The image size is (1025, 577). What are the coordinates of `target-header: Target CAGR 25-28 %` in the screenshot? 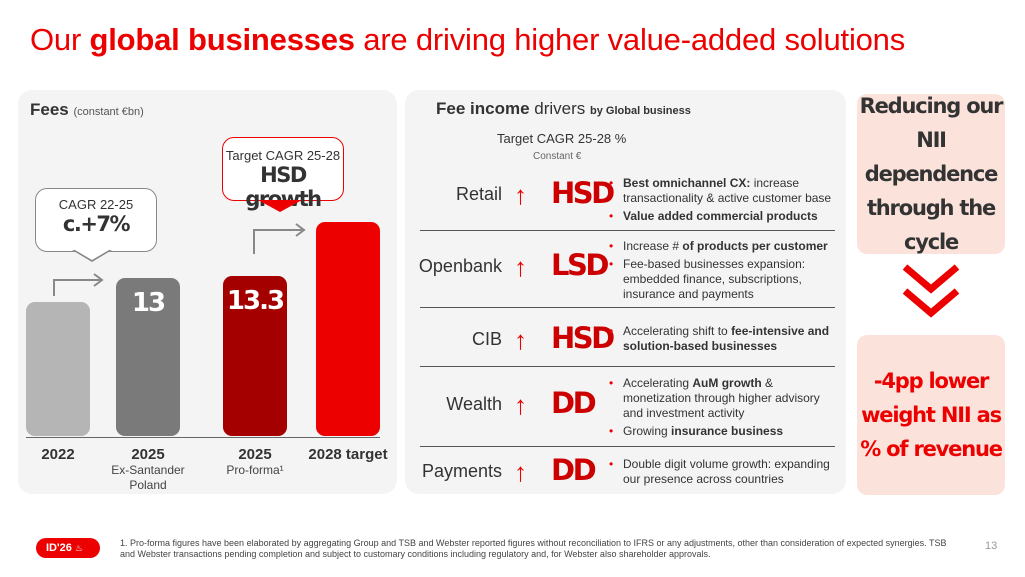 It's located at (562, 138).